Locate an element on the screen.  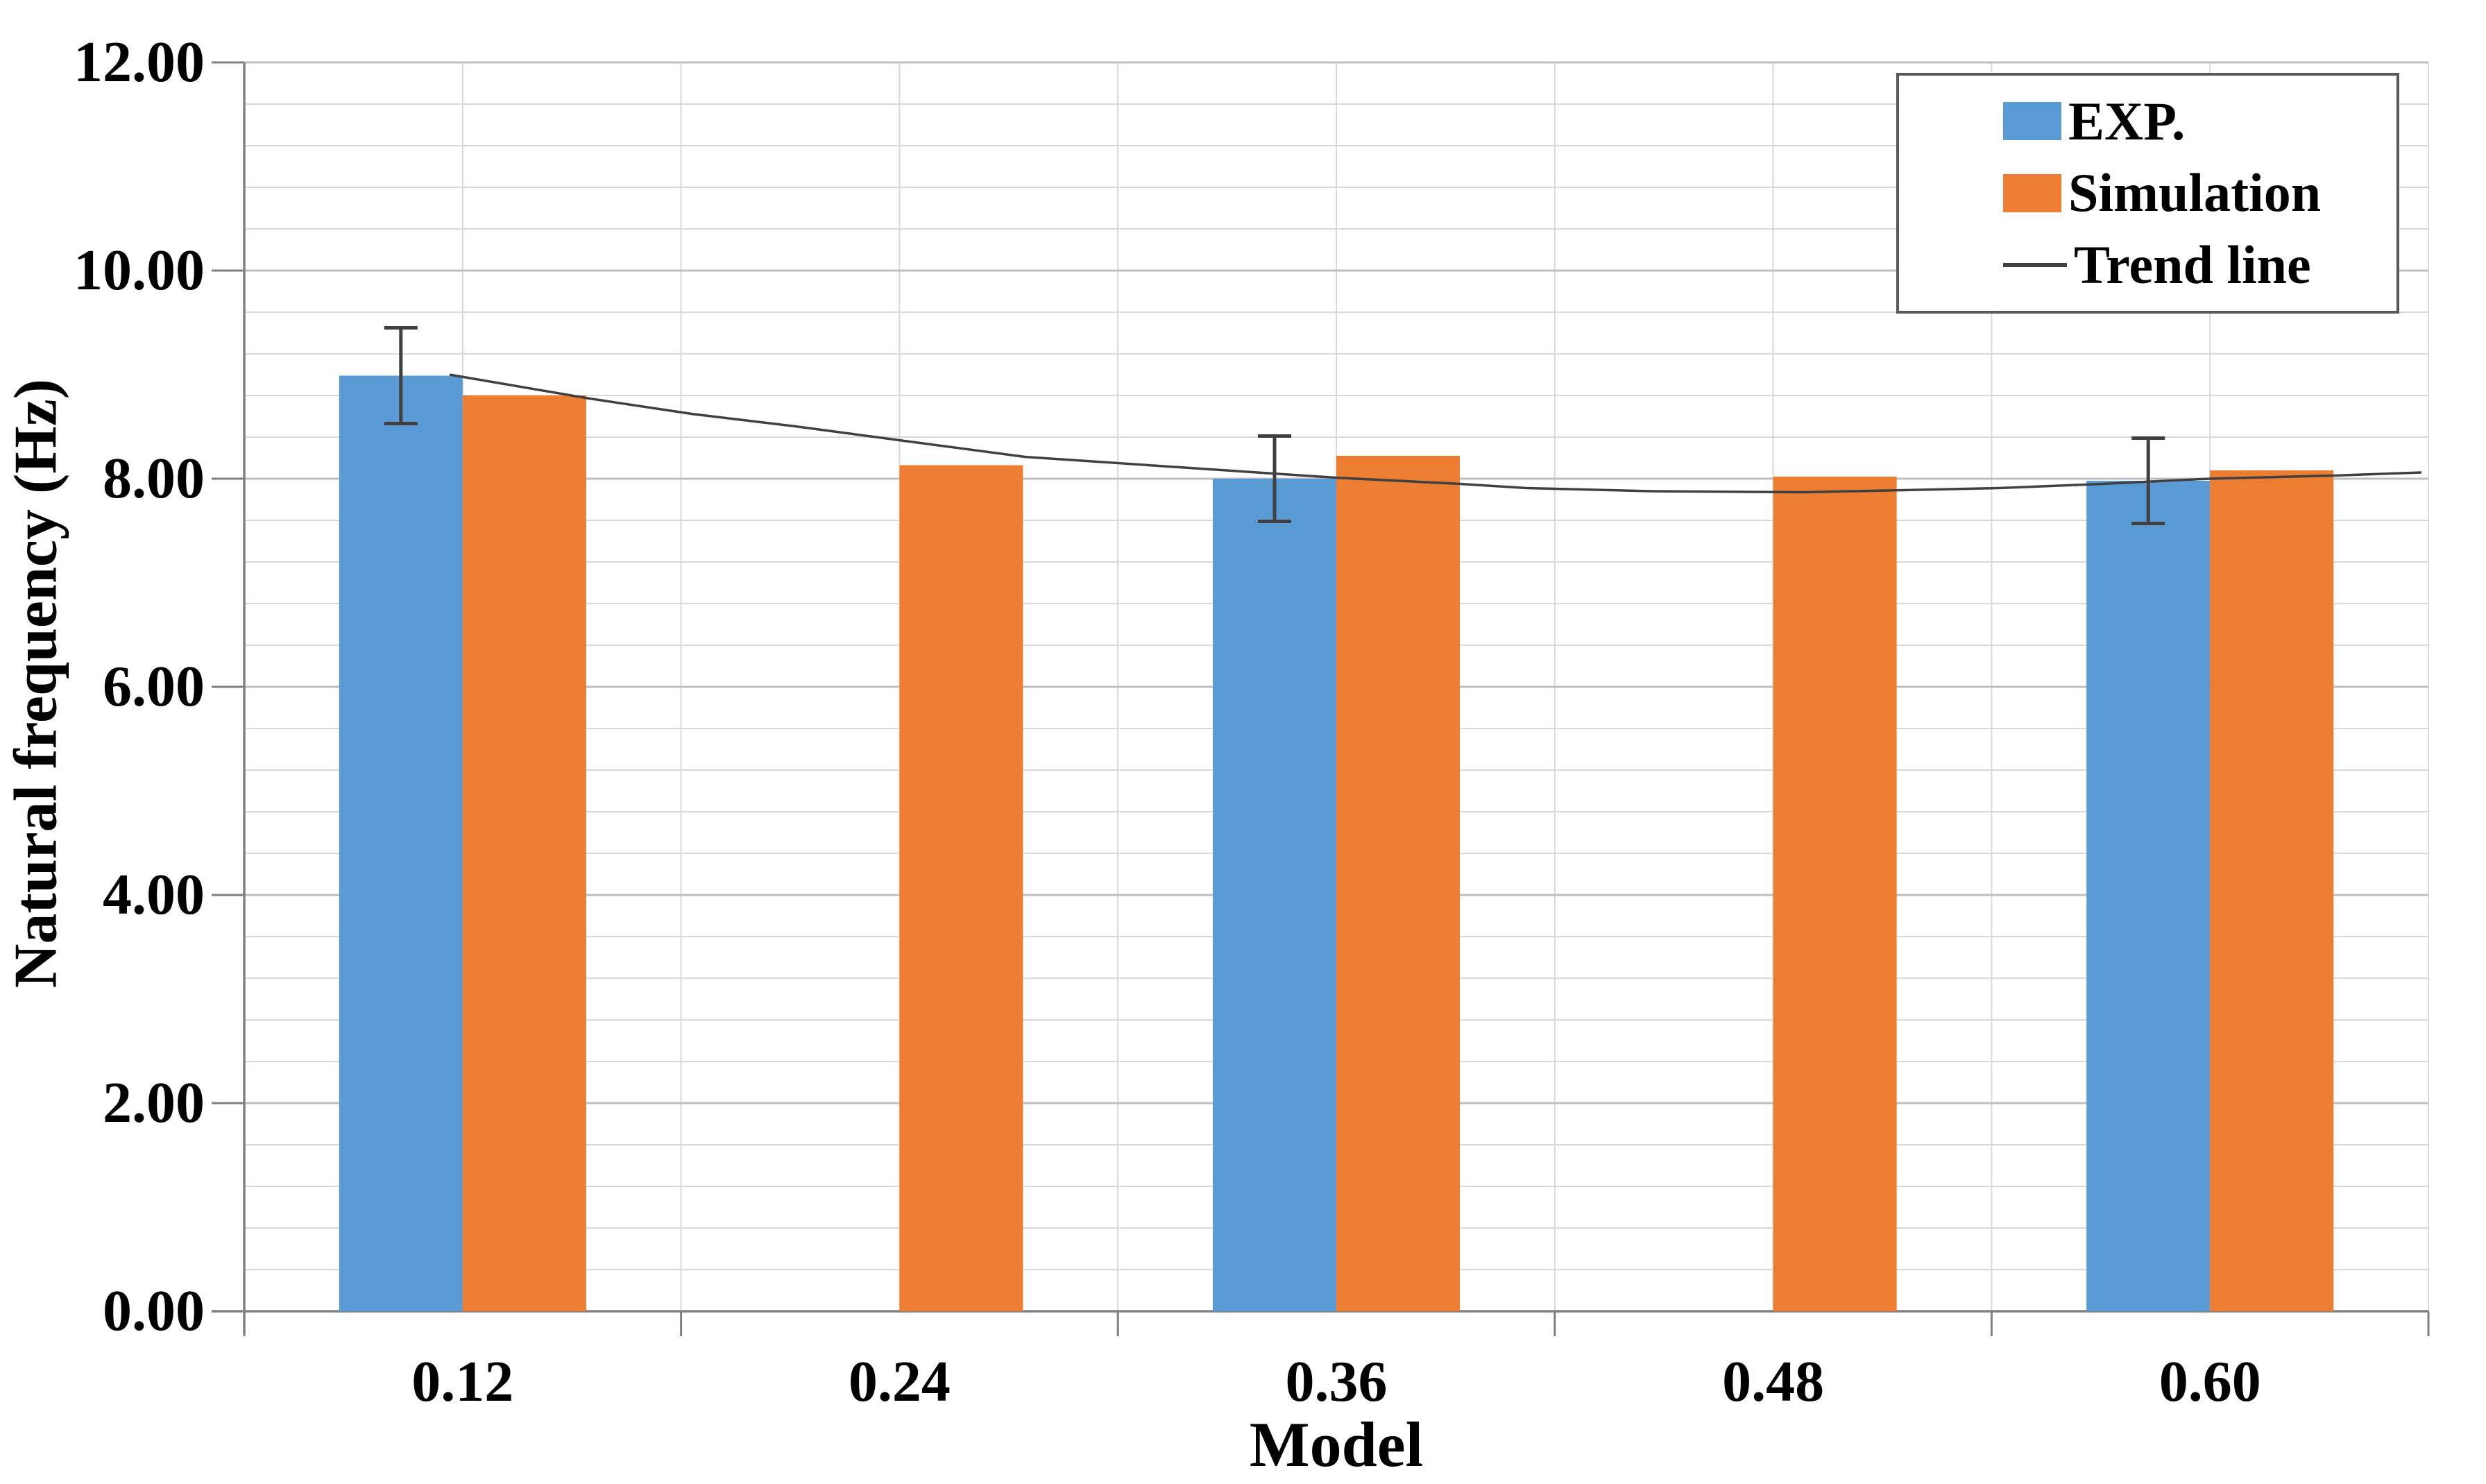
legend-label: EXP. is located at coordinates (2127, 120).